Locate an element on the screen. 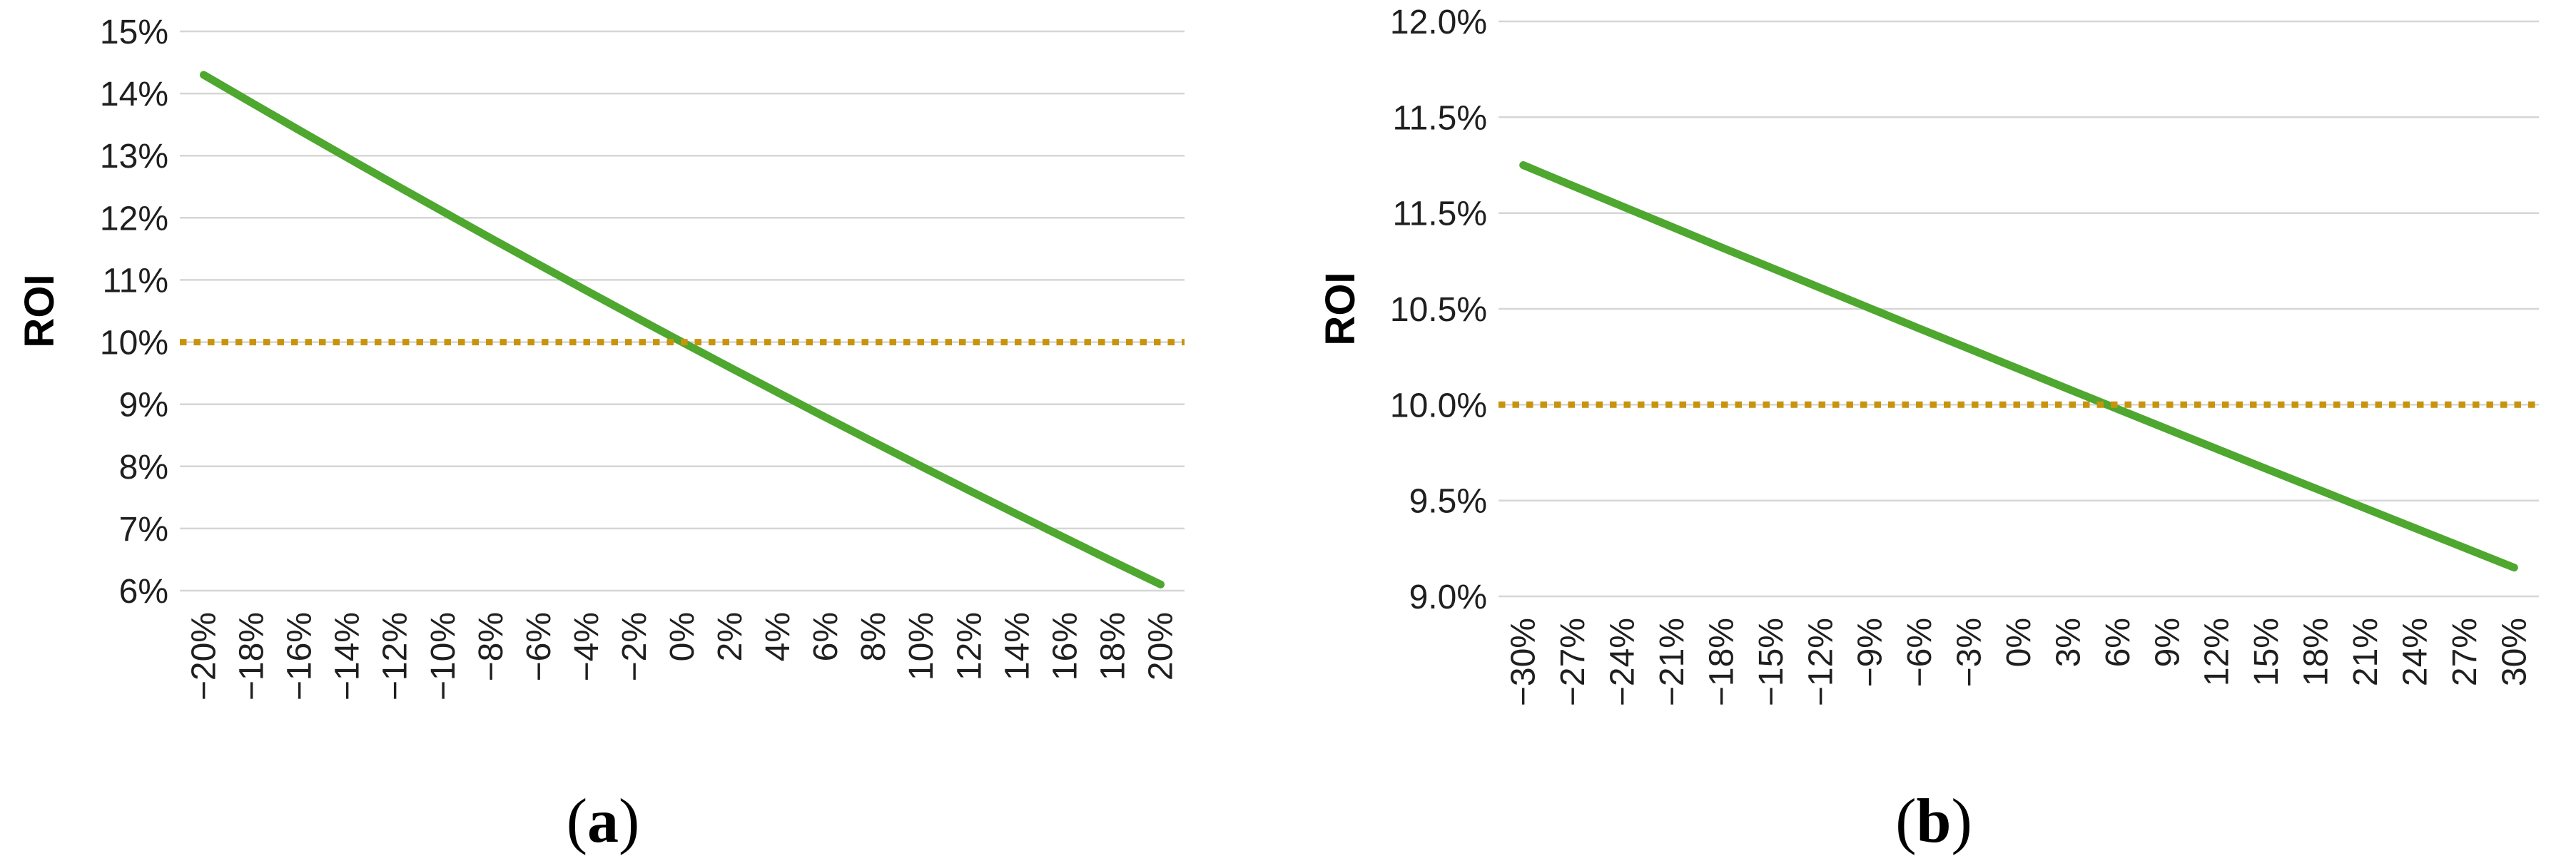 The image size is (2576, 861). y-tick-label: 10.5% is located at coordinates (1438, 310).